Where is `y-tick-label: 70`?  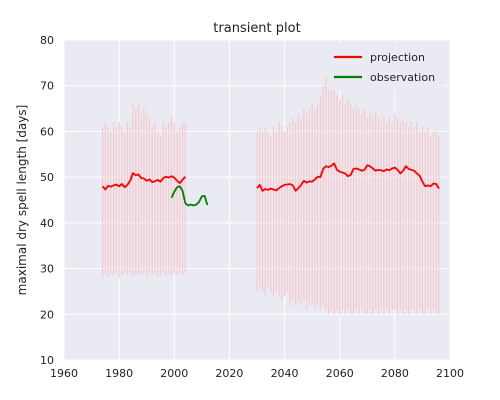 y-tick-label: 70 is located at coordinates (47, 86).